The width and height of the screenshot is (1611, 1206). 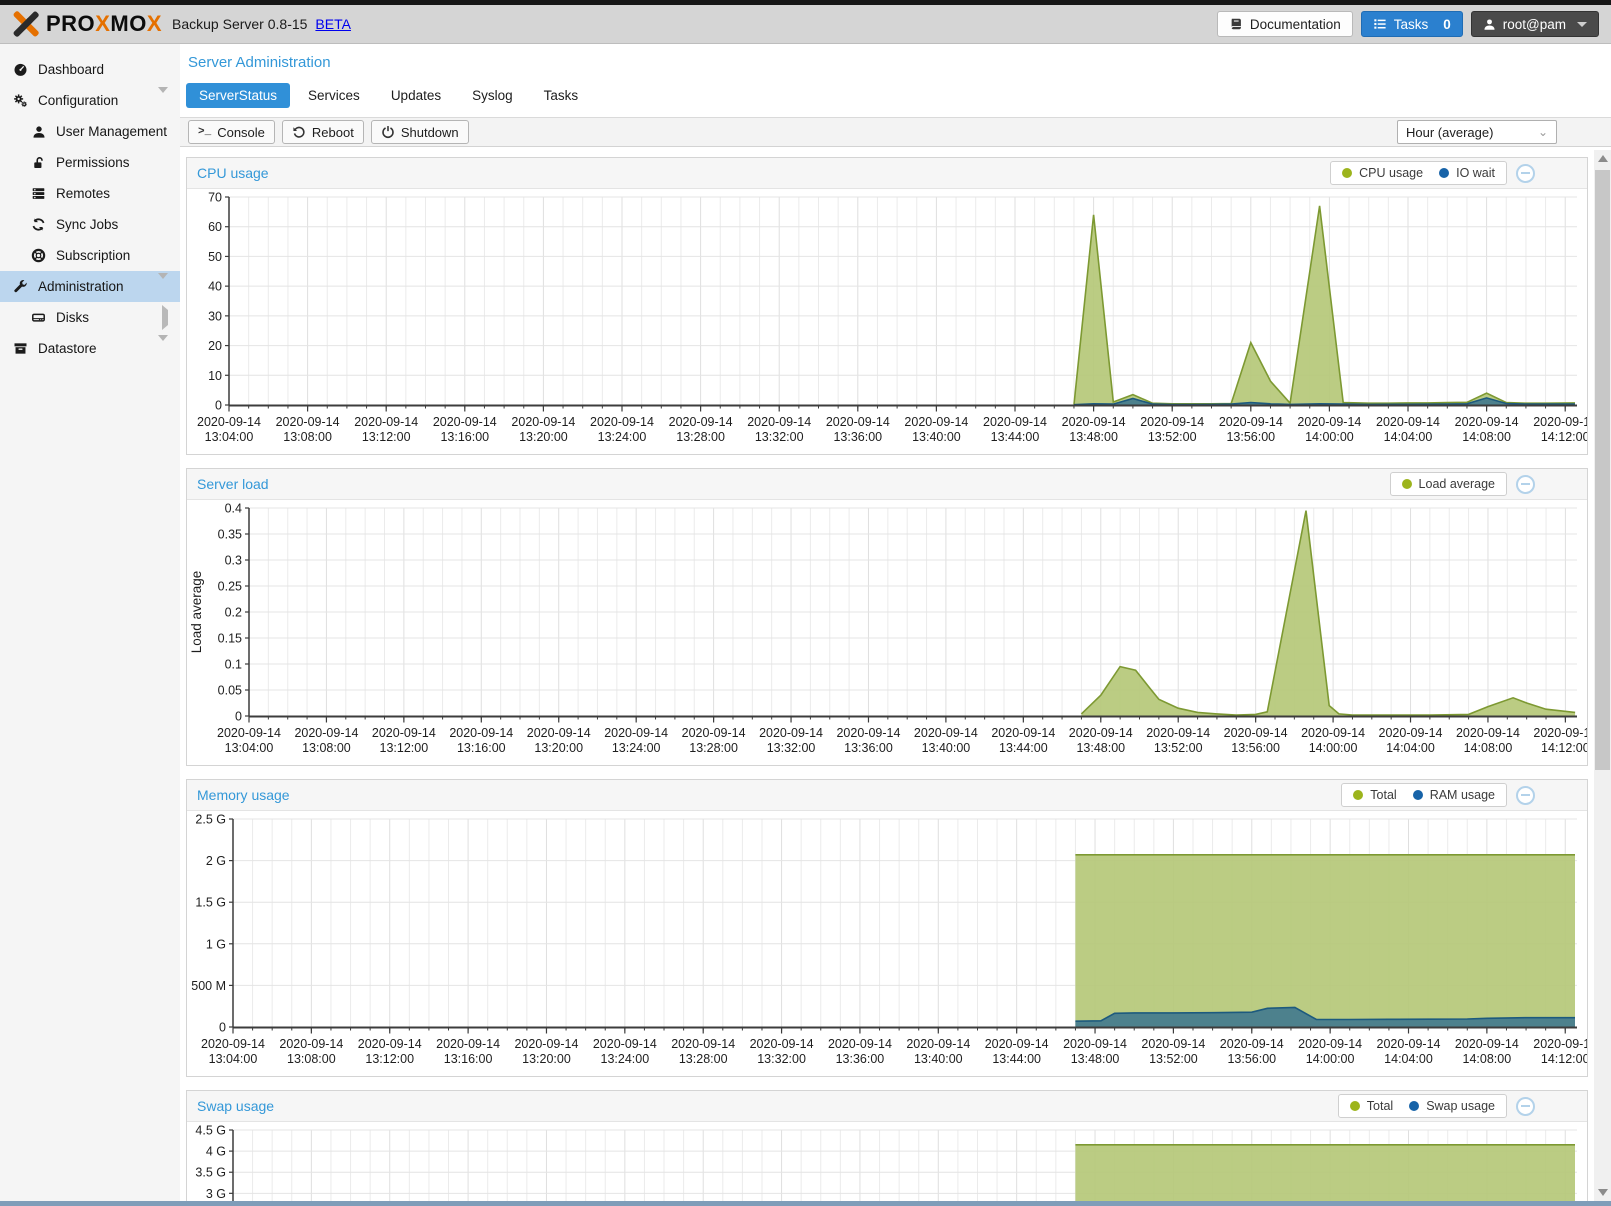 What do you see at coordinates (87, 24) in the screenshot?
I see `proxmox-logo: PROXMOX` at bounding box center [87, 24].